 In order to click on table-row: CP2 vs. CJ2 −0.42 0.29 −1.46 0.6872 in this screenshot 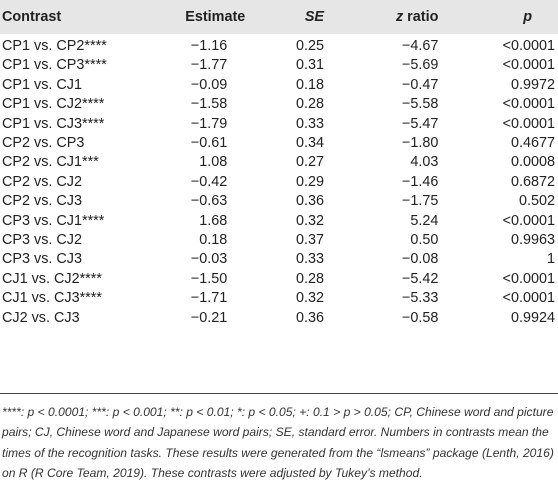, I will do `click(279, 182)`.